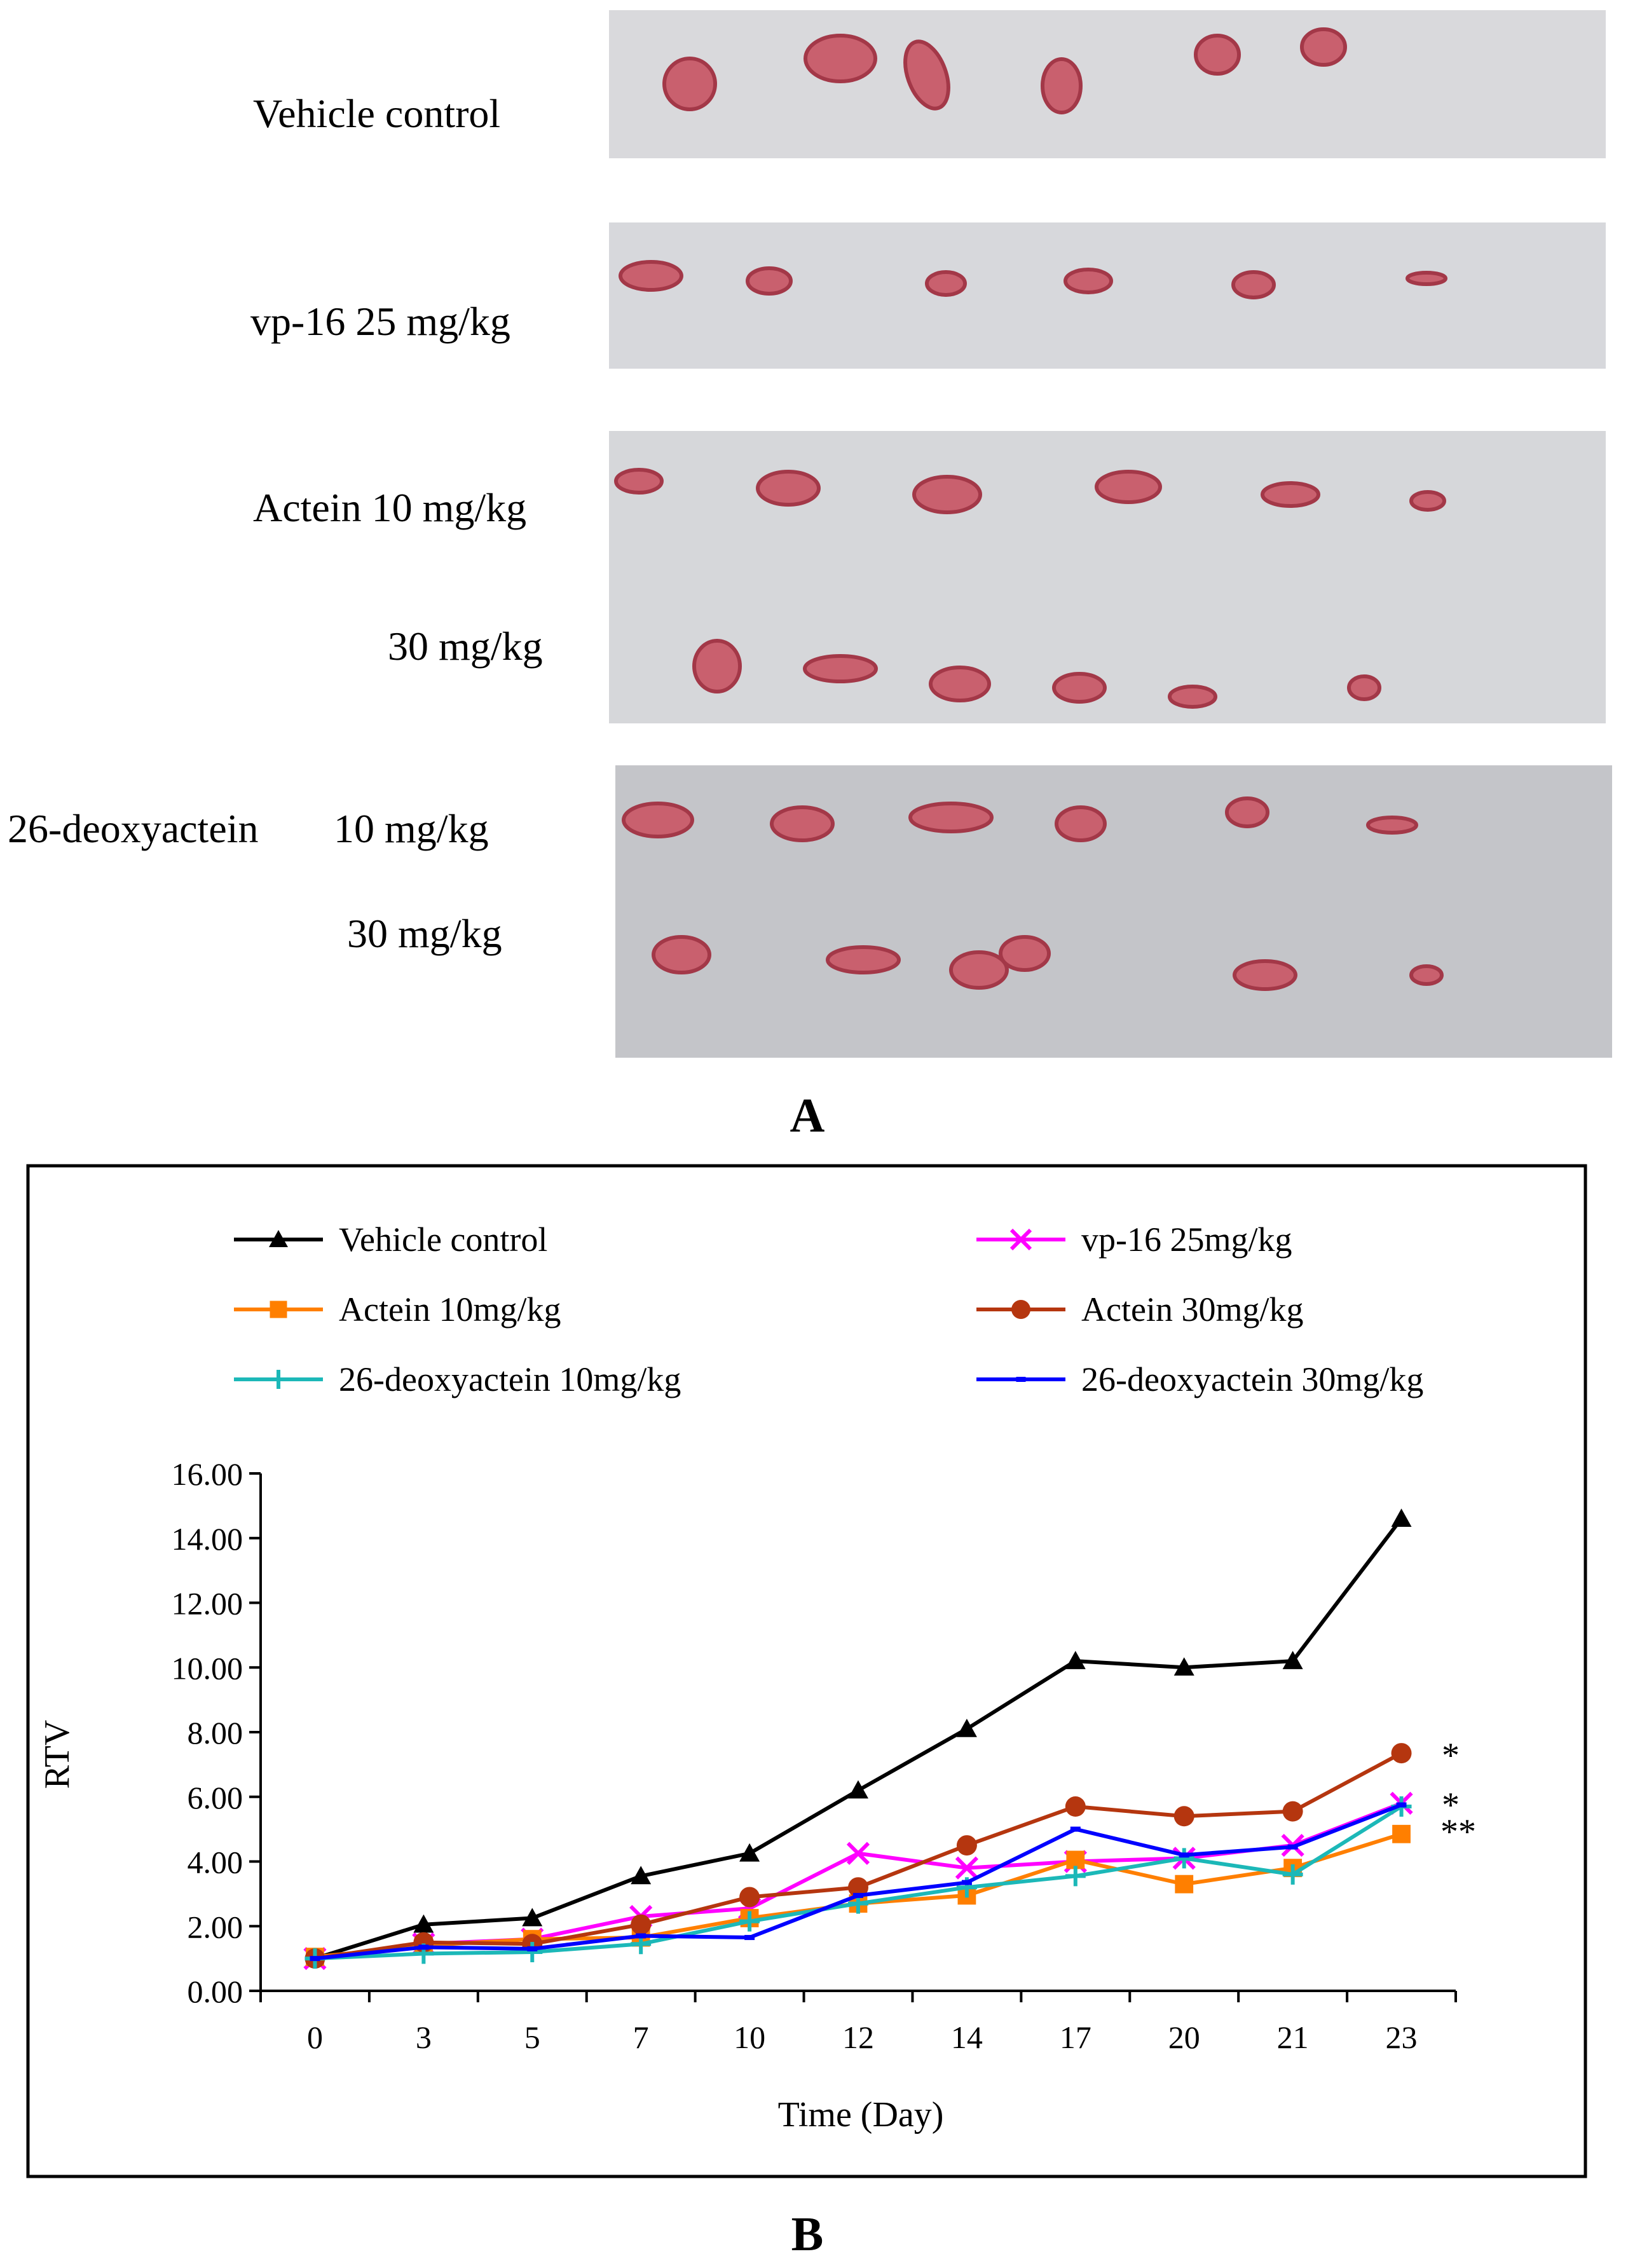 Image resolution: width=1628 pixels, height=2268 pixels. I want to click on legend-item: Actein 30mg/kg, so click(1139, 1309).